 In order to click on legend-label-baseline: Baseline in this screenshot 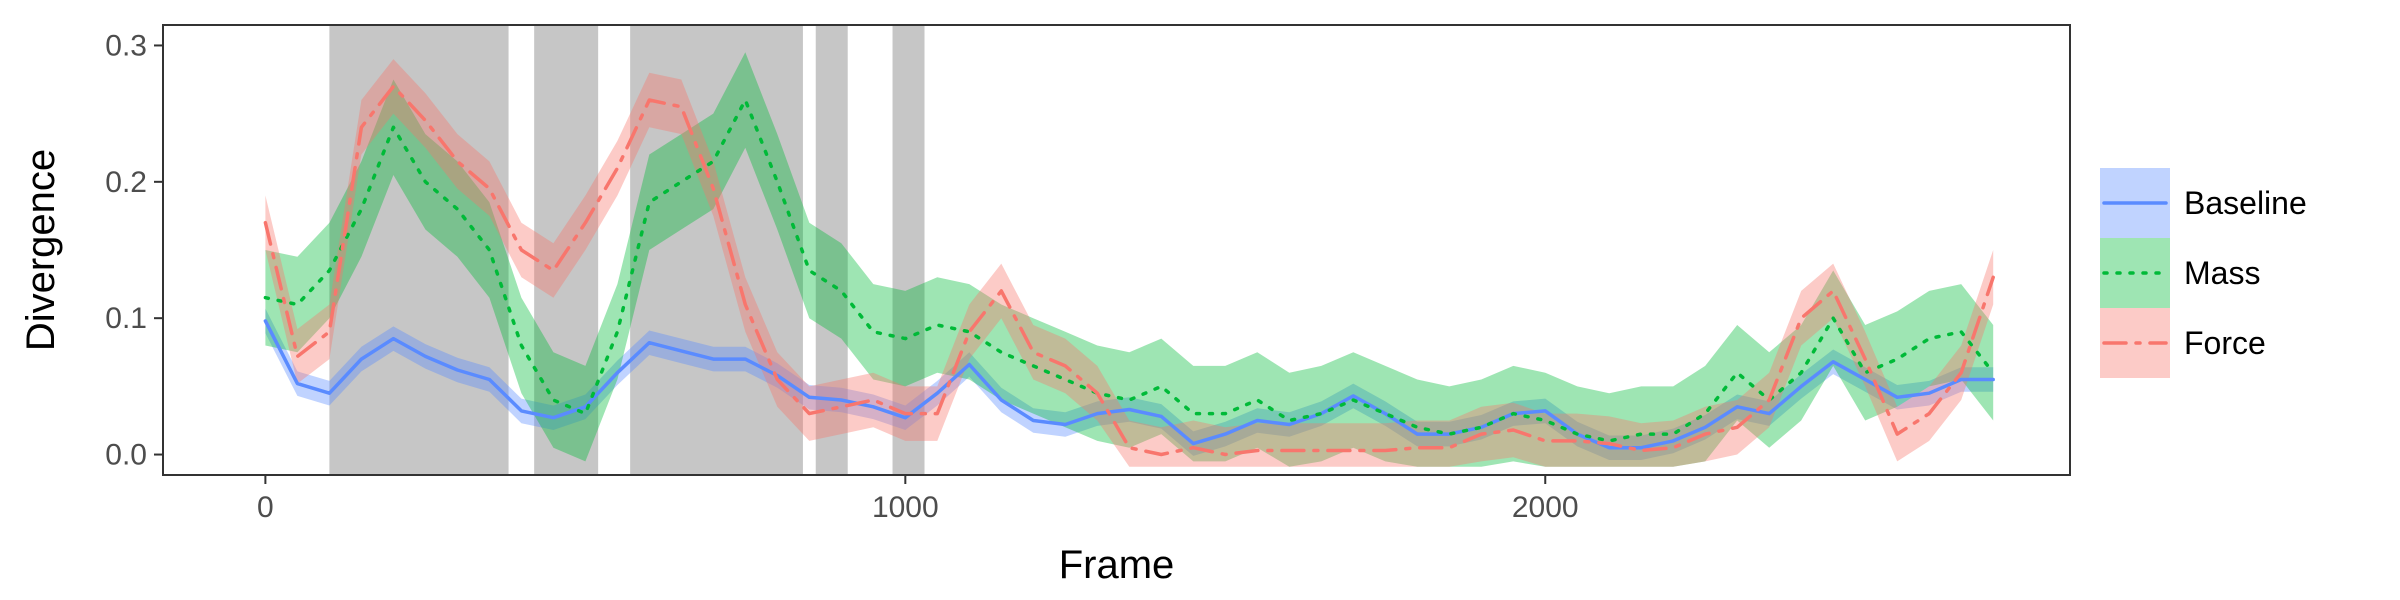, I will do `click(2245, 203)`.